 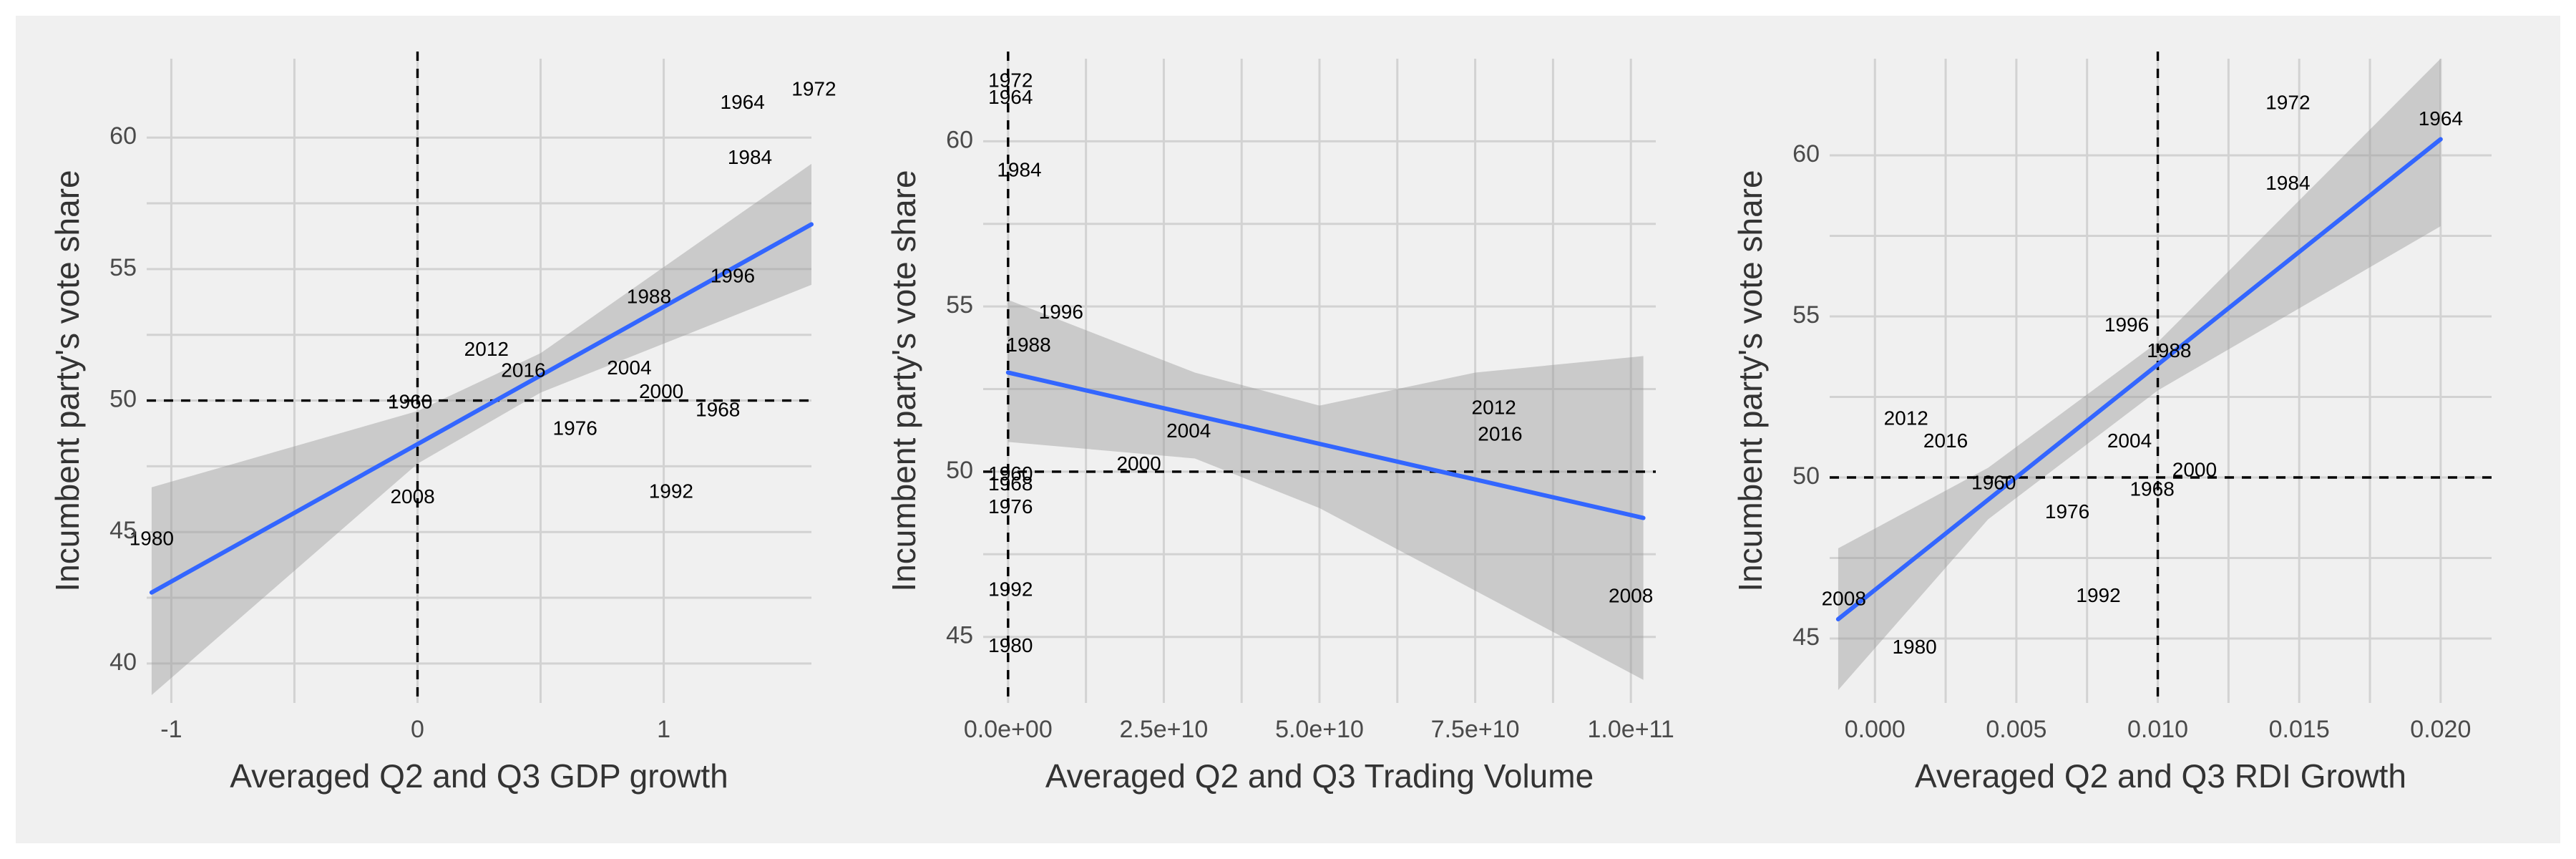 What do you see at coordinates (1475, 729) in the screenshot?
I see `x-tick-label: 7.5e+10` at bounding box center [1475, 729].